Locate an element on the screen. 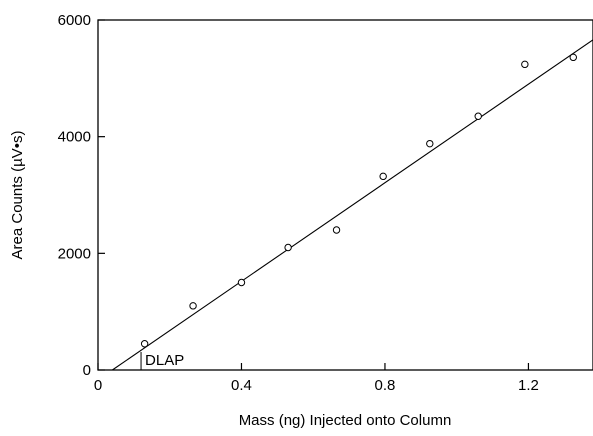 The image size is (593, 436). x-tick-label: 0.8 is located at coordinates (385, 385).